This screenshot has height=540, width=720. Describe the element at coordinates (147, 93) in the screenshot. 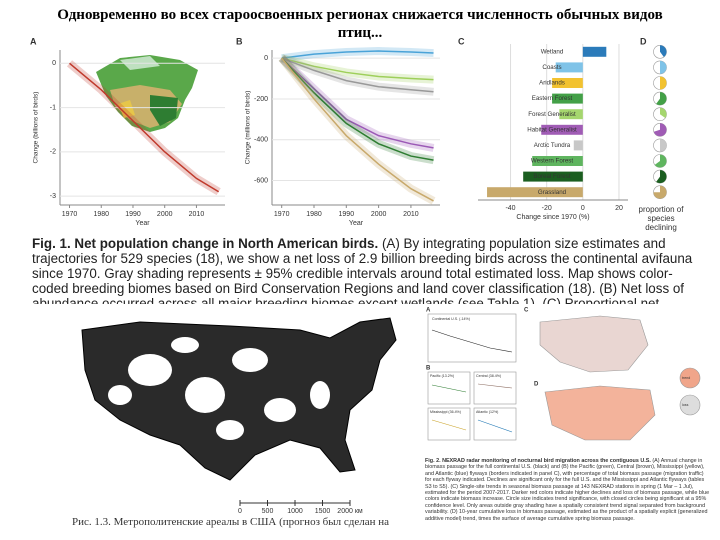

I see `biome-map` at that location.